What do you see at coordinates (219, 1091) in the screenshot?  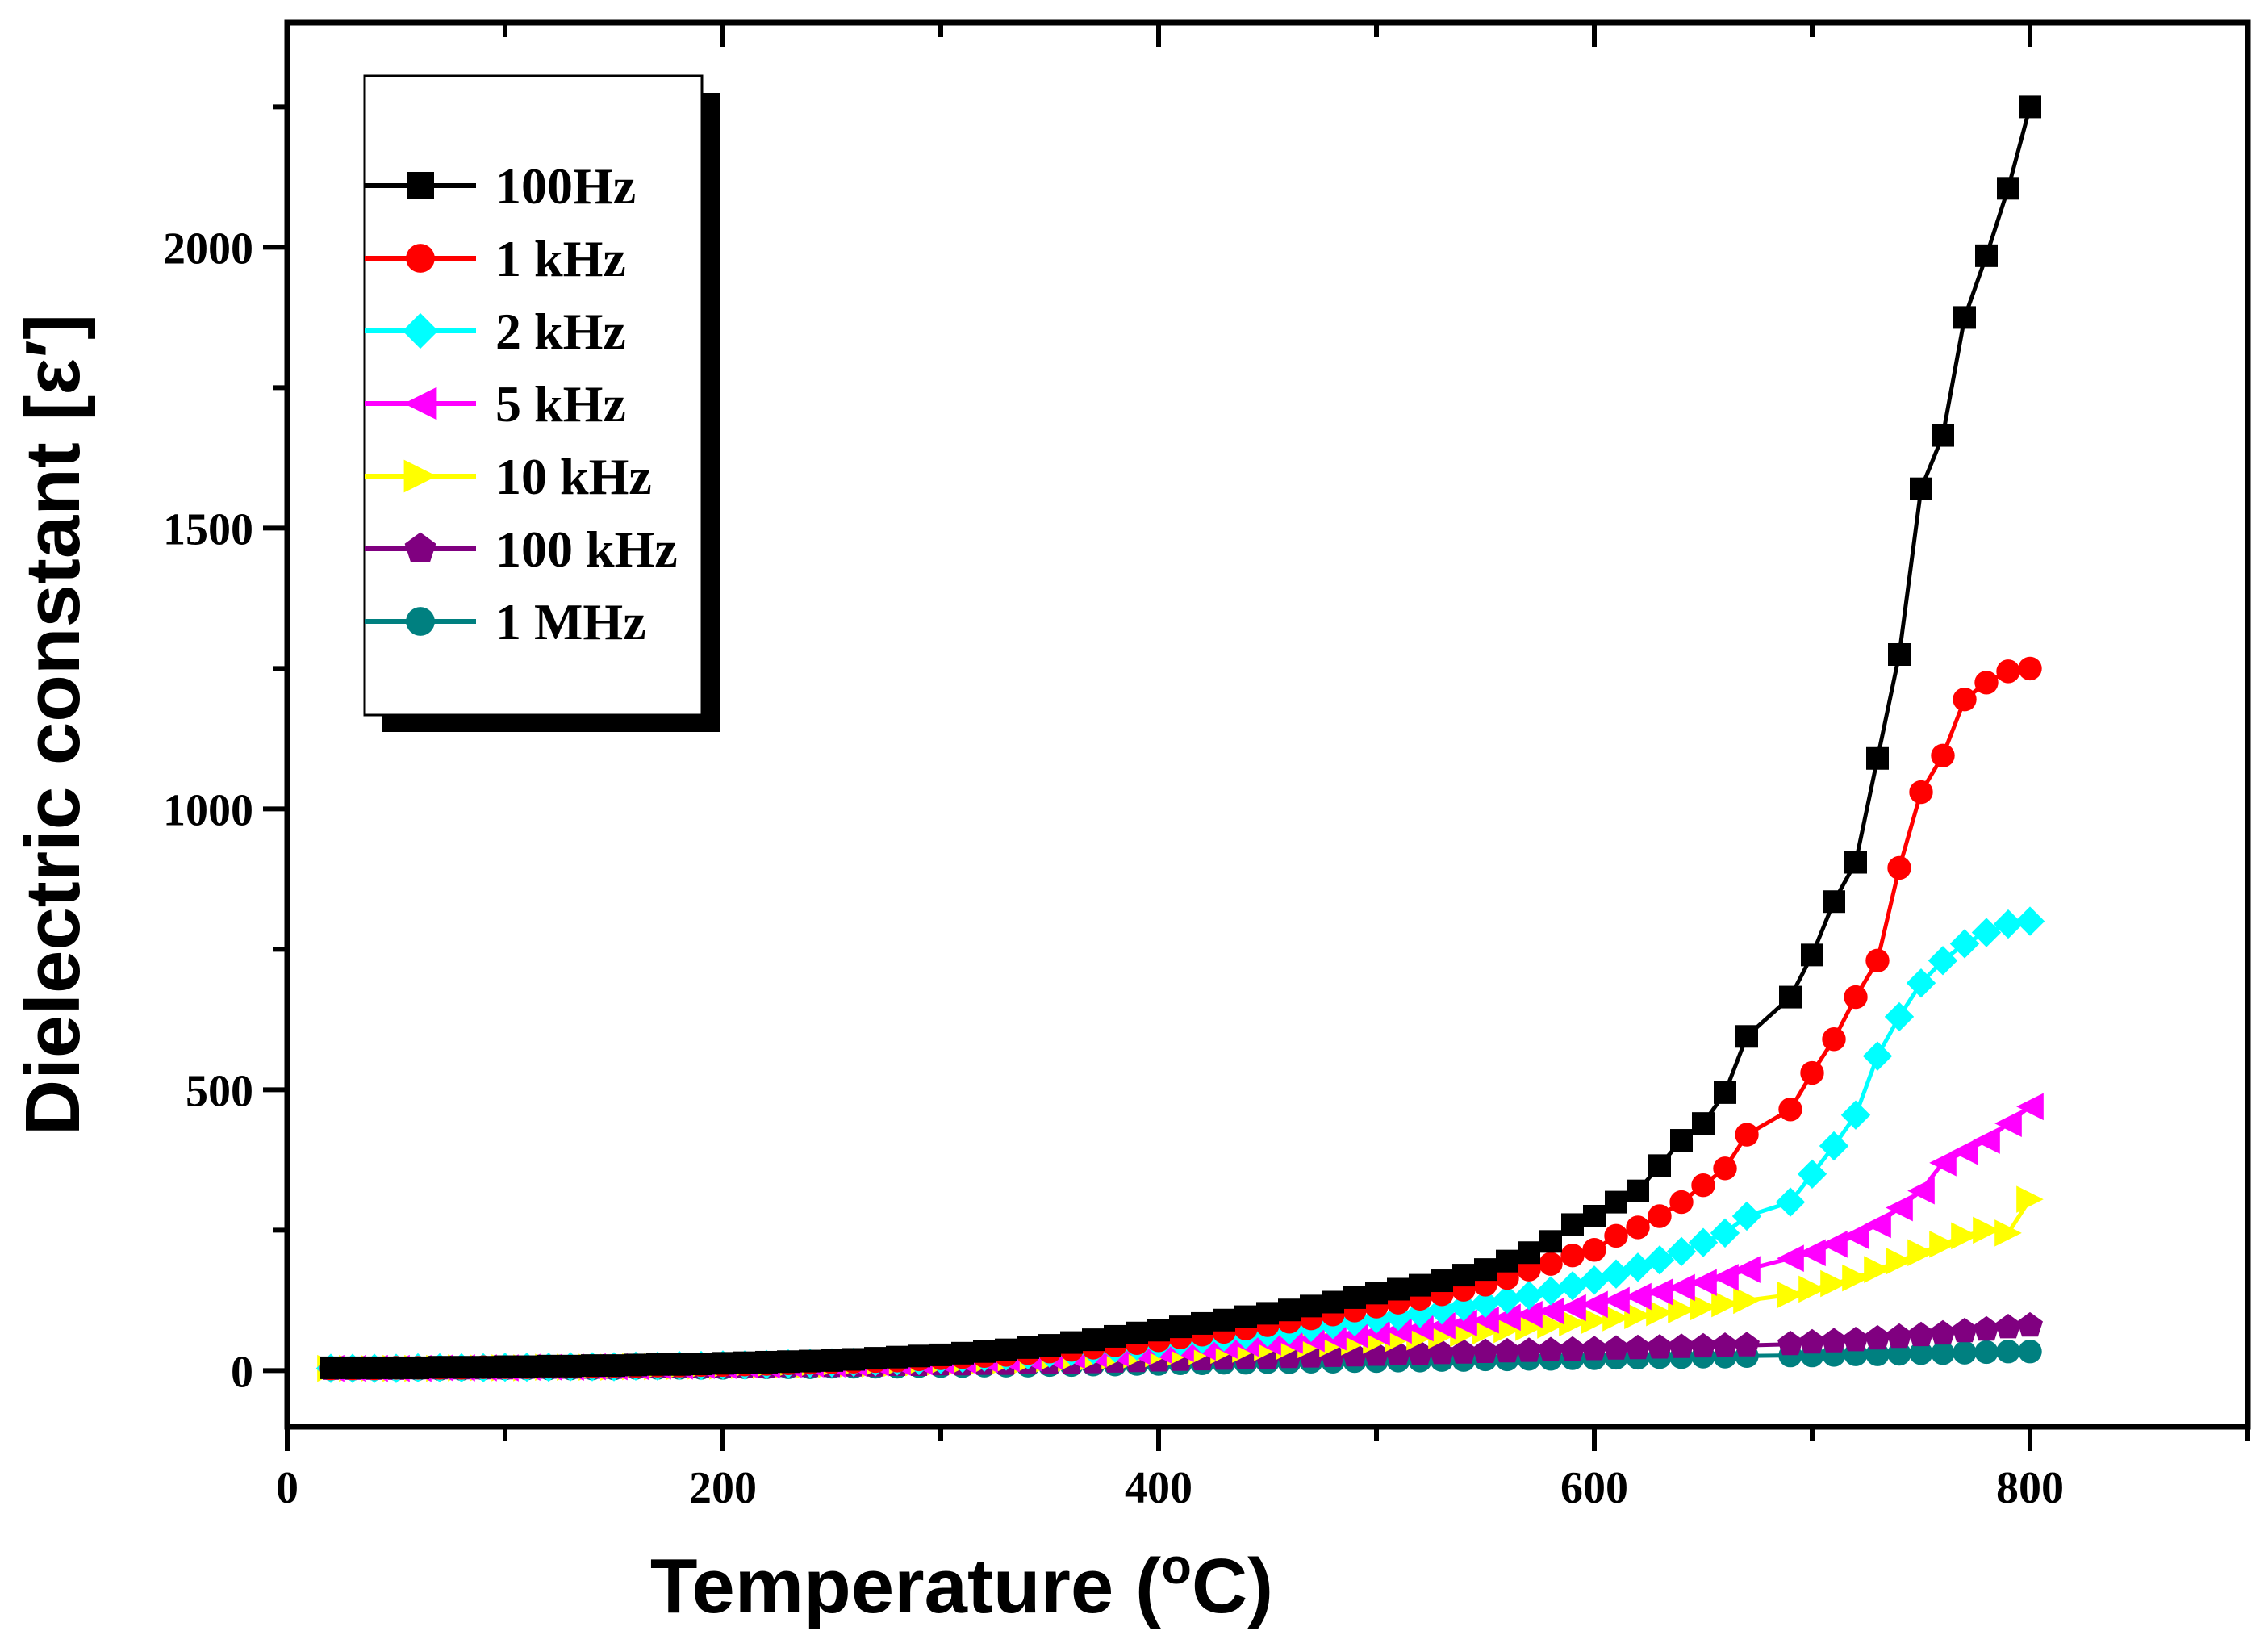 I see `y-tick-label: 500` at bounding box center [219, 1091].